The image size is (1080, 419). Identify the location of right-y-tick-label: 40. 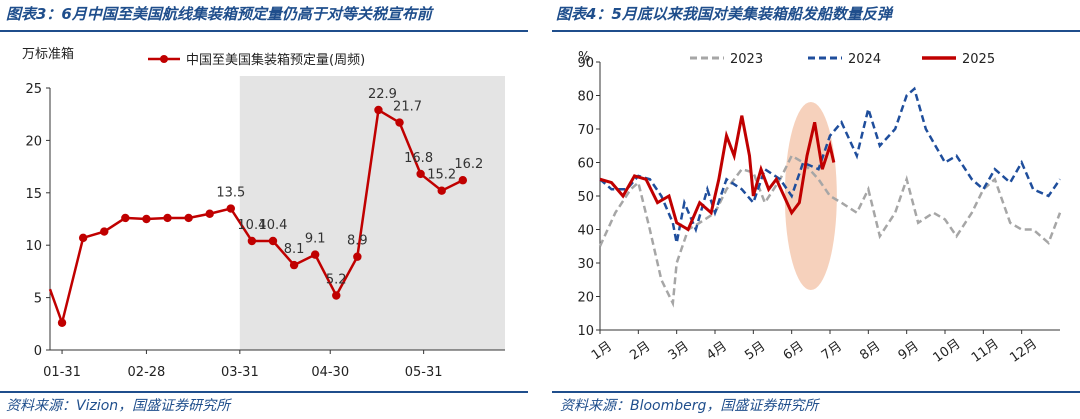
(585, 231).